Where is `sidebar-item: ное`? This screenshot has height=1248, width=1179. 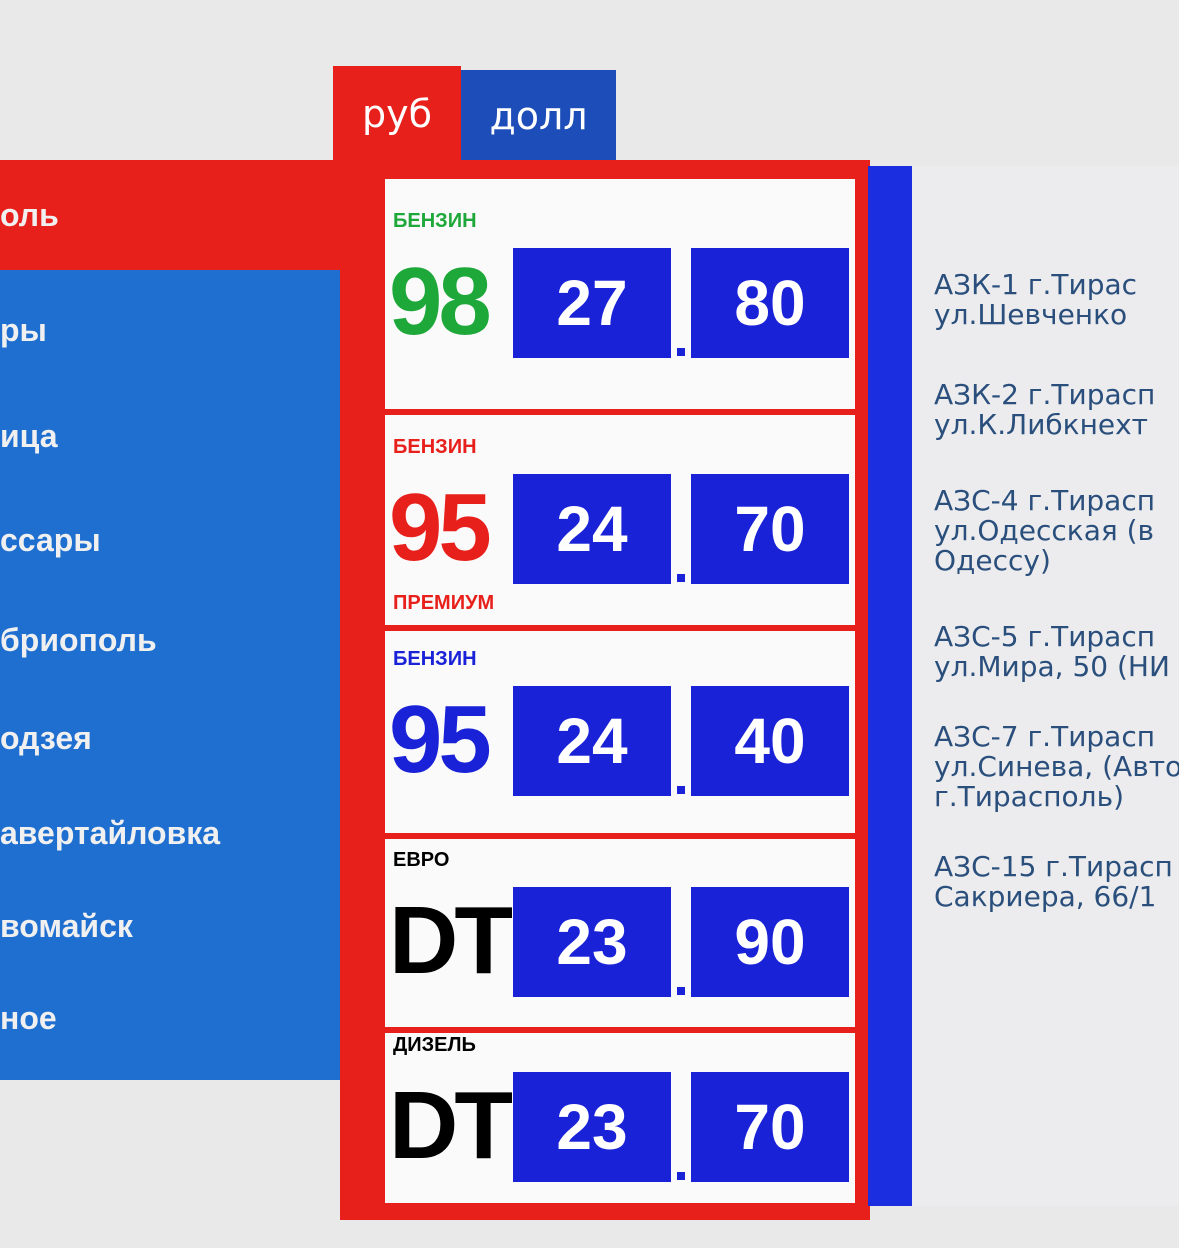
sidebar-item: ное is located at coordinates (28, 1018).